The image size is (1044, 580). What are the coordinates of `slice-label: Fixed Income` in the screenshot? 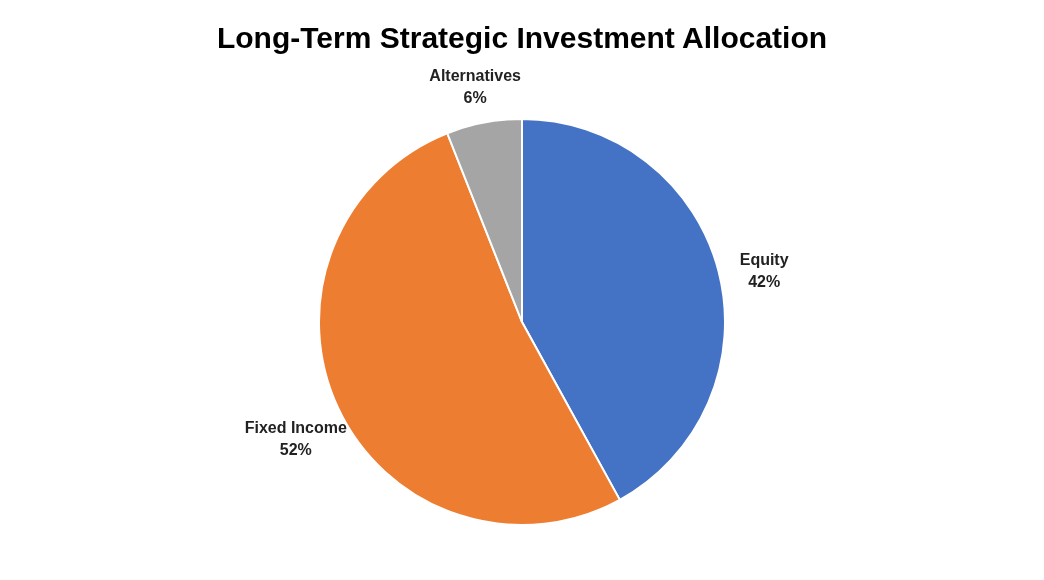 It's located at (296, 428).